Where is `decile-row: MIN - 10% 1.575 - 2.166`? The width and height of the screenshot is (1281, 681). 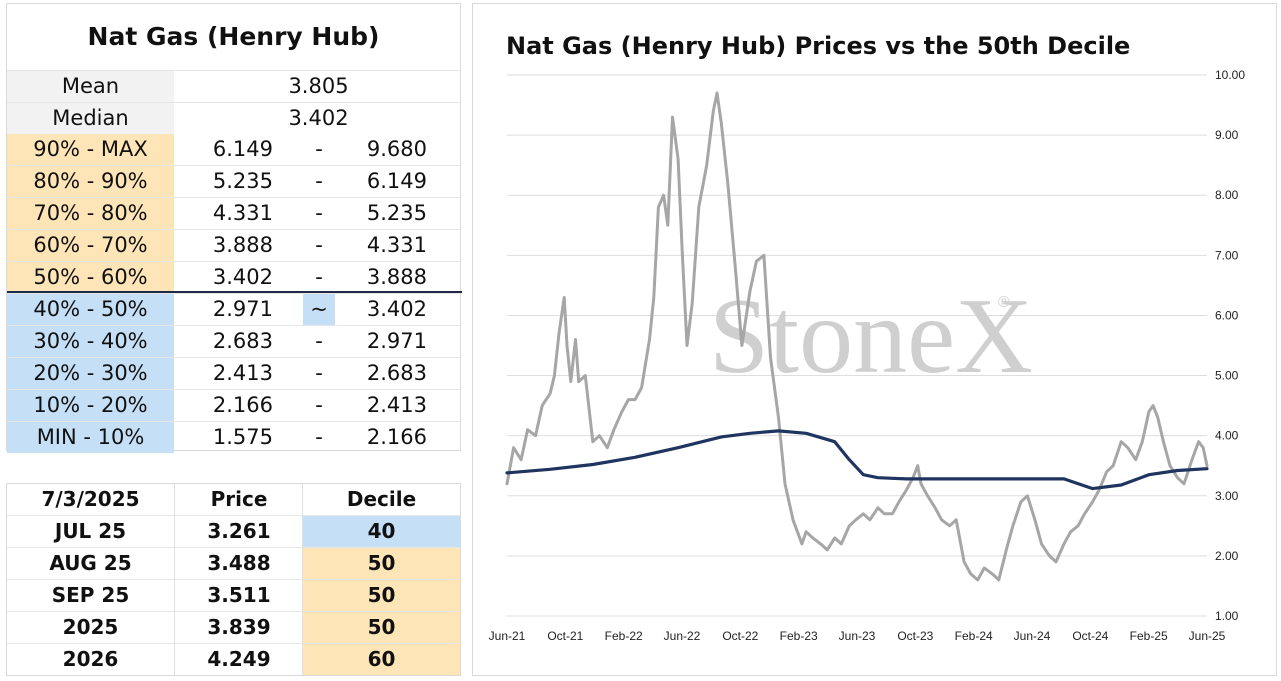
decile-row: MIN - 10% 1.575 - 2.166 is located at coordinates (233, 438).